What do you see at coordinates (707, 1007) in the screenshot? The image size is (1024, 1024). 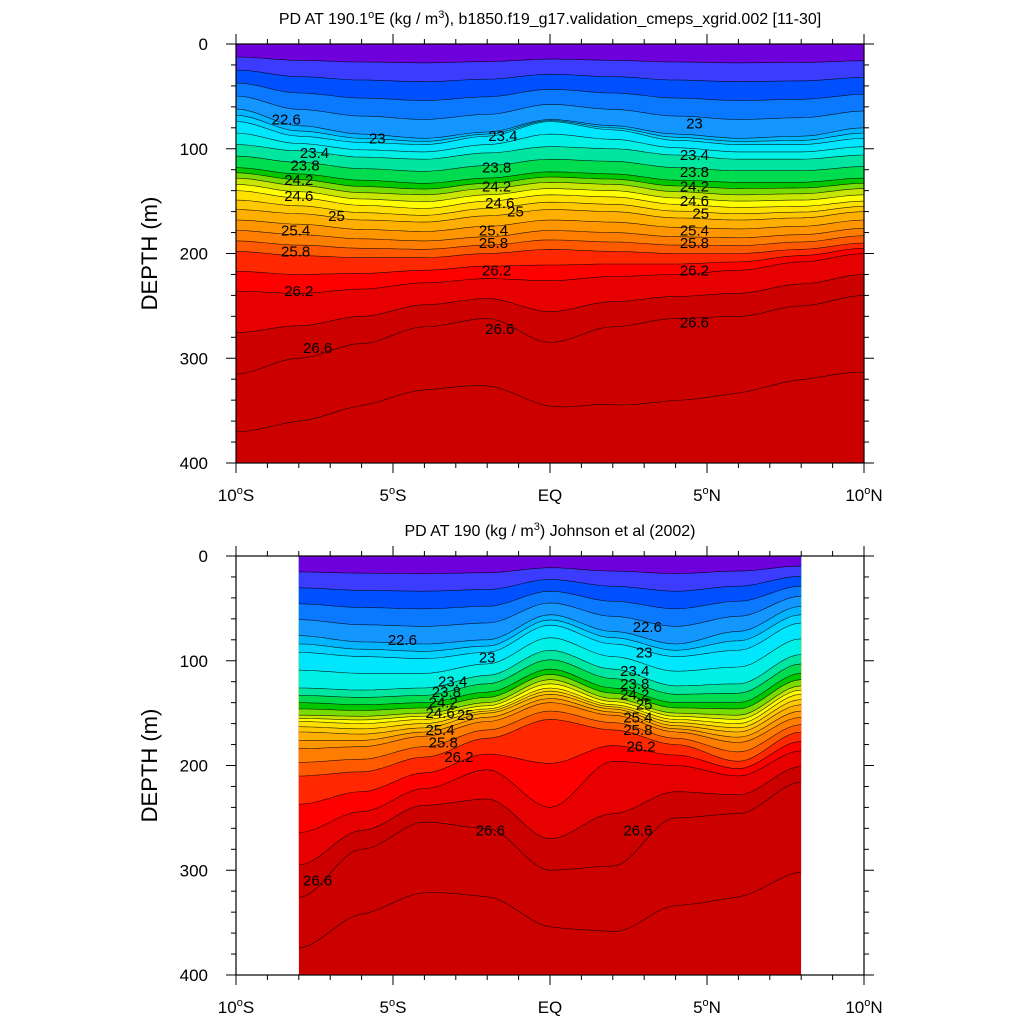 I see `x-tick-label: 5oN` at bounding box center [707, 1007].